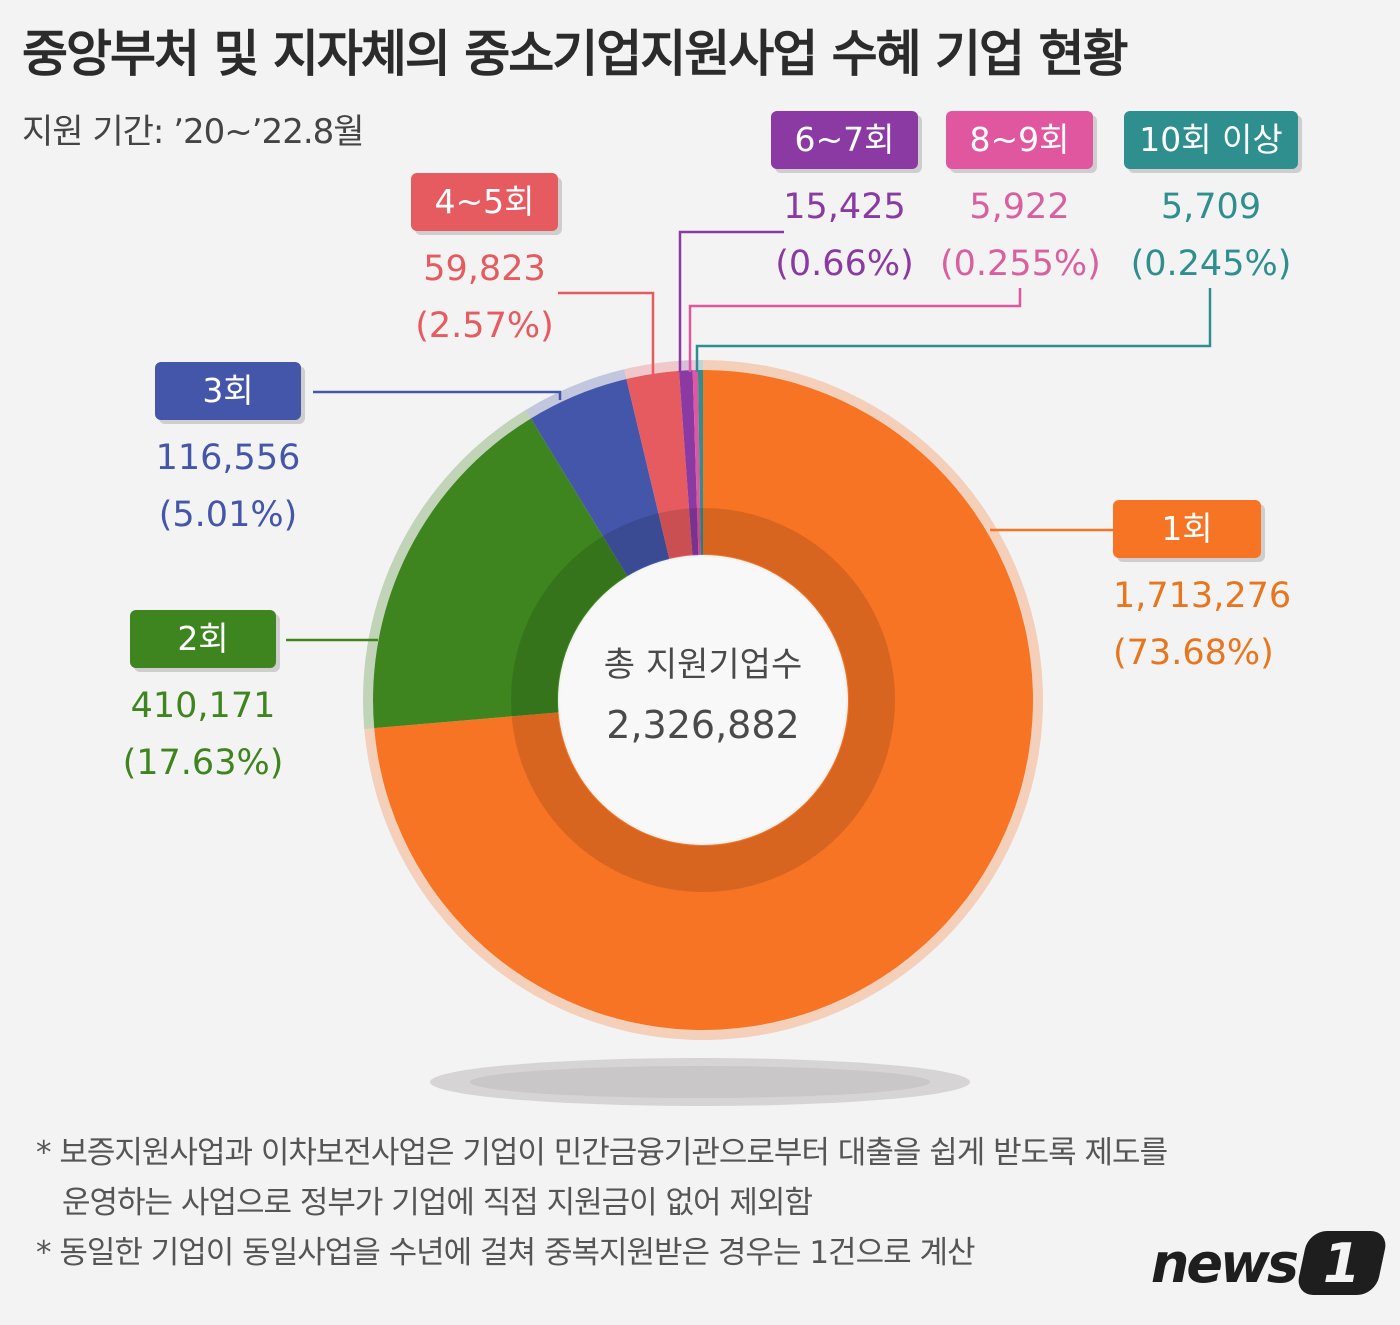 The image size is (1400, 1325). Describe the element at coordinates (203, 639) in the screenshot. I see `slice-badge-1: 2회` at that location.